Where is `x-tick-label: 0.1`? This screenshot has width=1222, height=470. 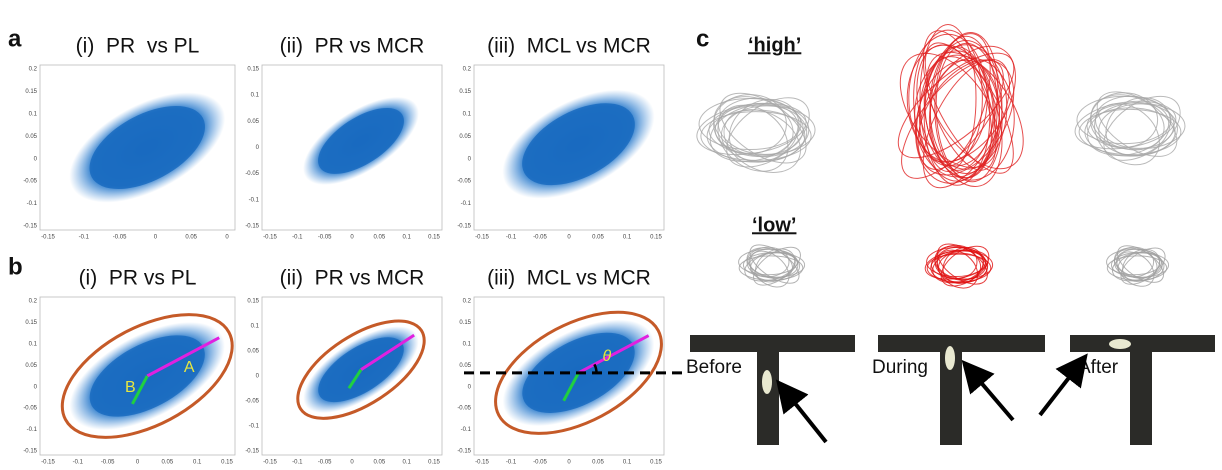 x-tick-label: 0.1 is located at coordinates (406, 238).